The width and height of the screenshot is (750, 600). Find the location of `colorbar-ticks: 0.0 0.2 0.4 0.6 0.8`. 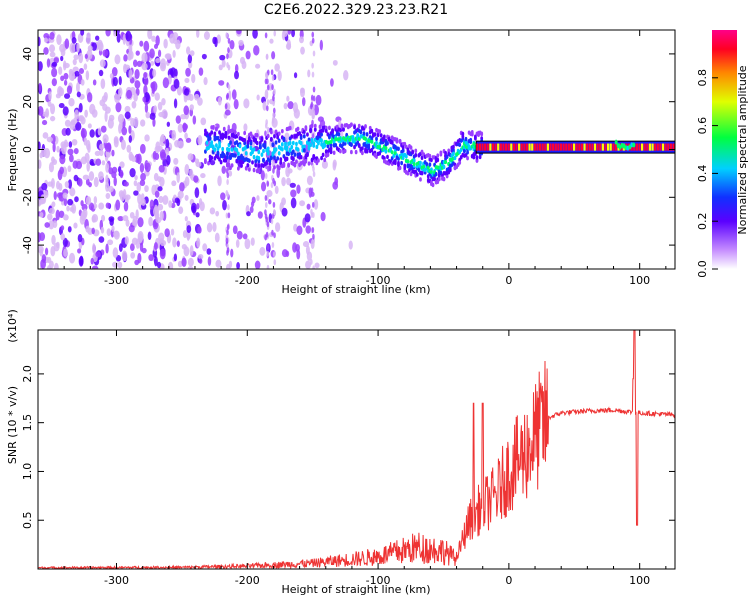

colorbar-ticks: 0.0 0.2 0.4 0.6 0.8 is located at coordinates (707, 173).